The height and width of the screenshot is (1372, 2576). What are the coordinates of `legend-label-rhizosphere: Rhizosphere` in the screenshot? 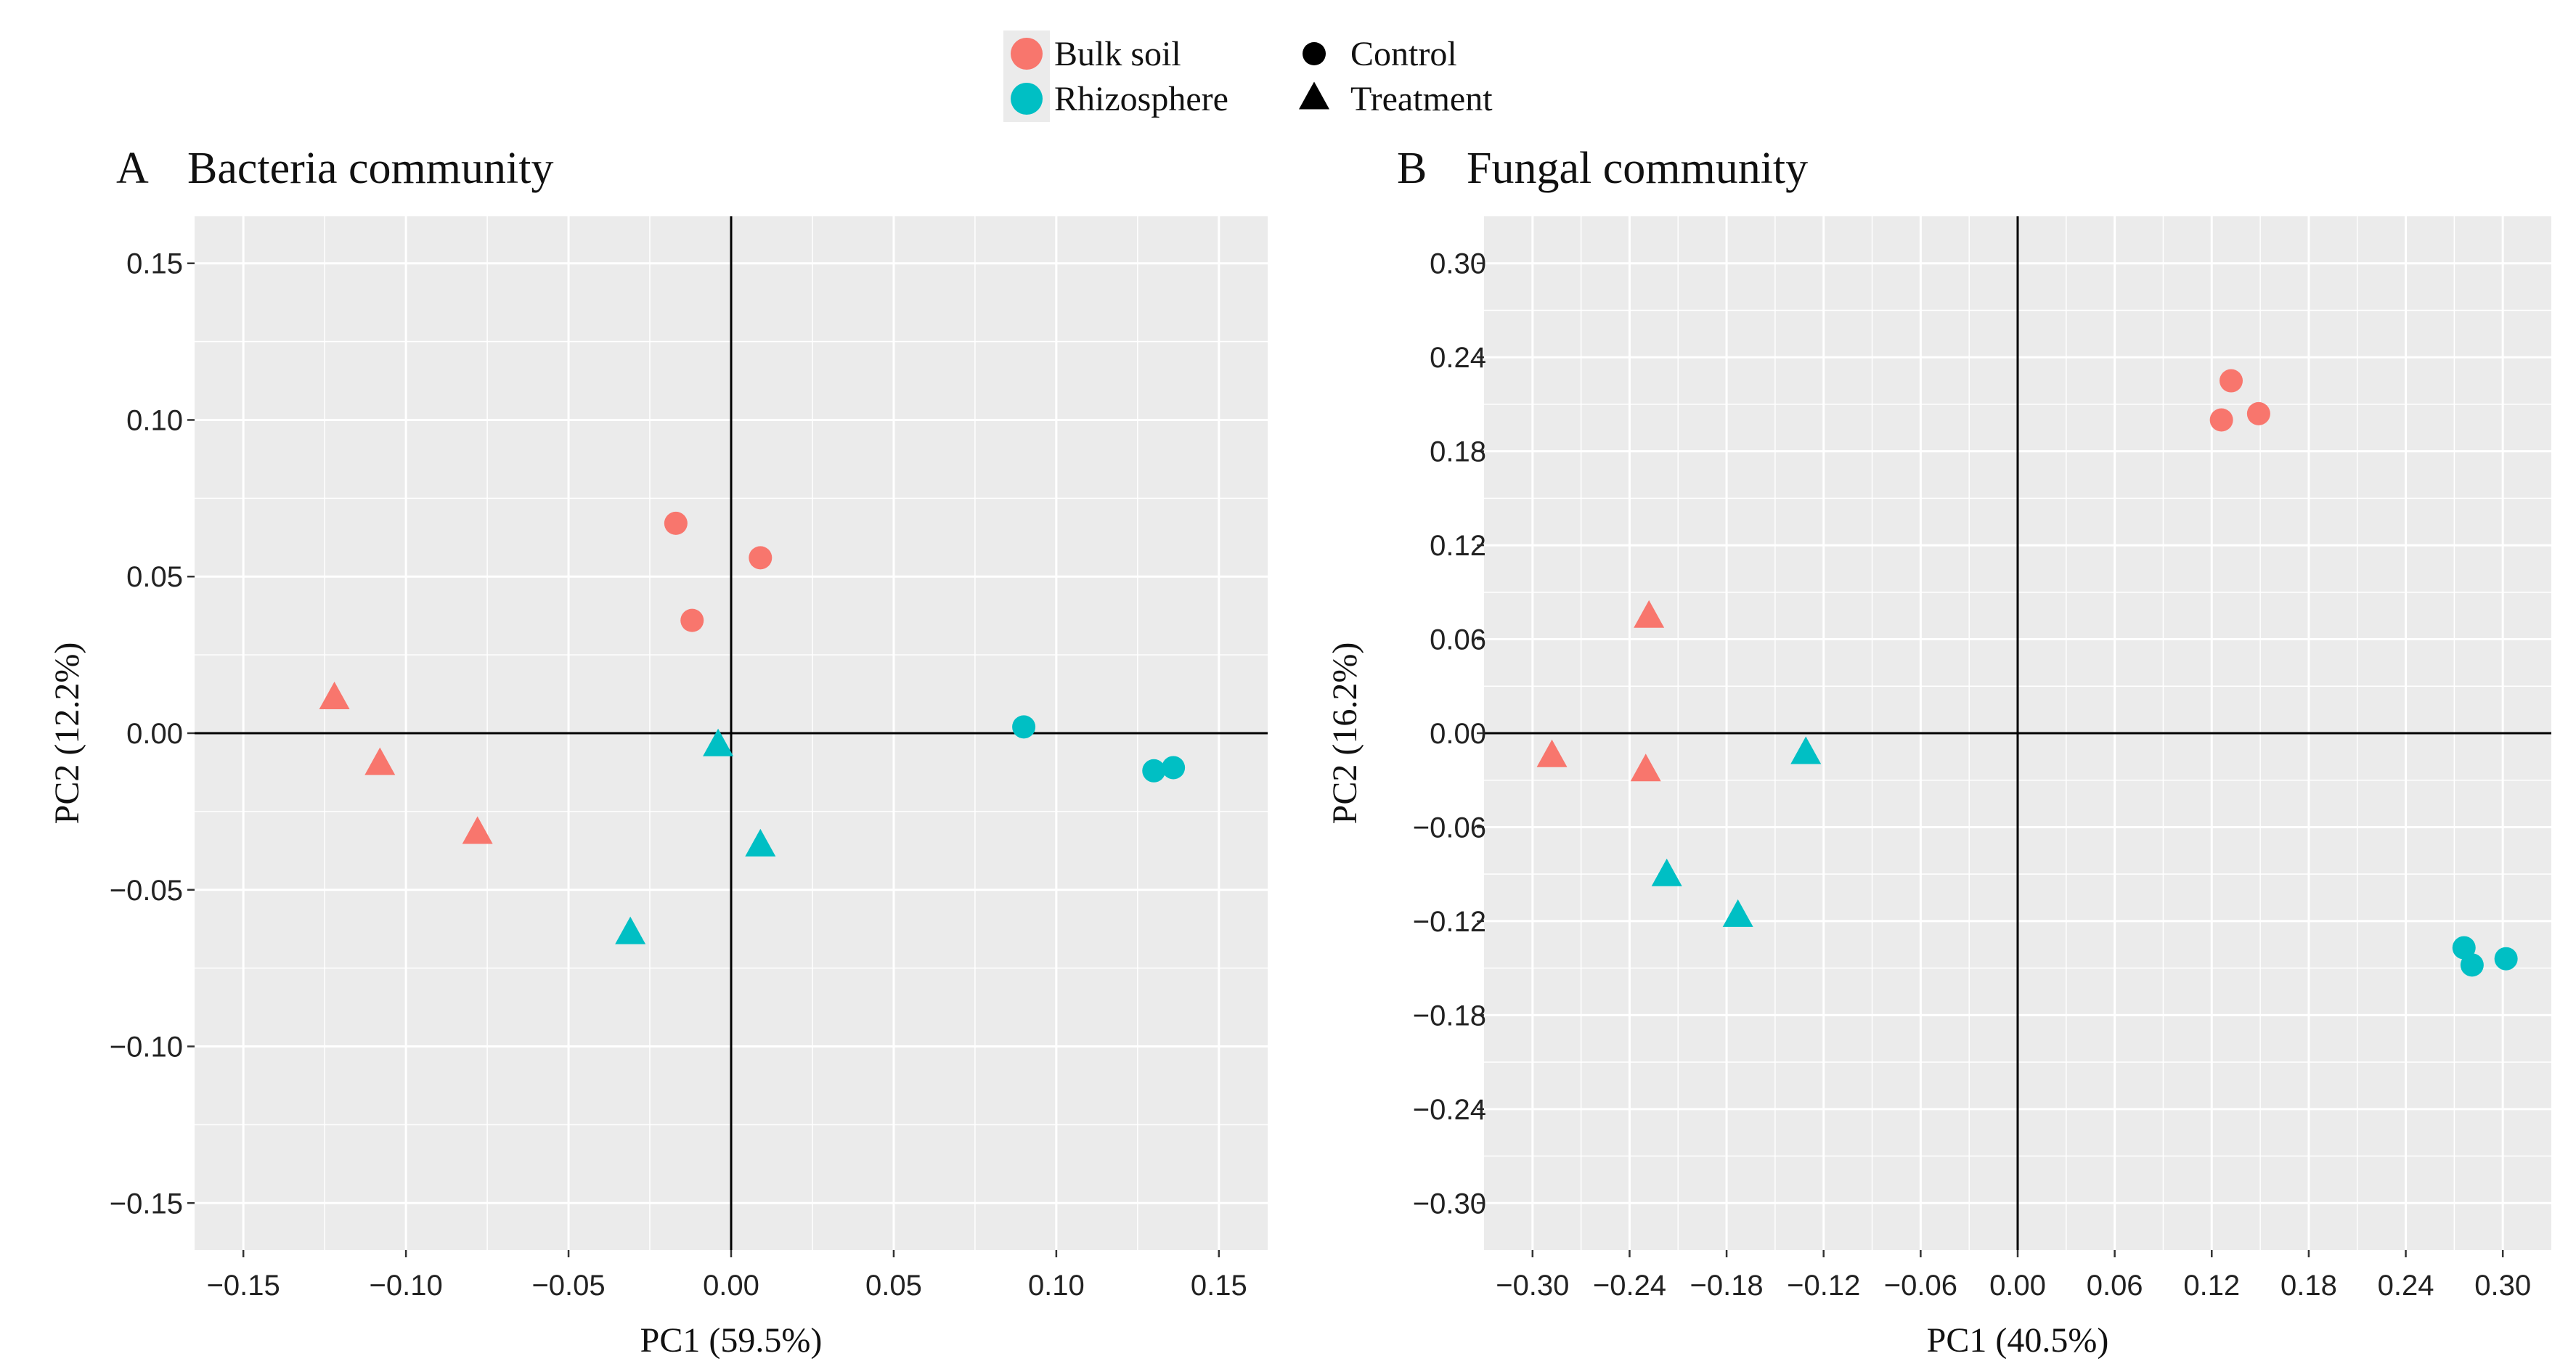 It's located at (1141, 99).